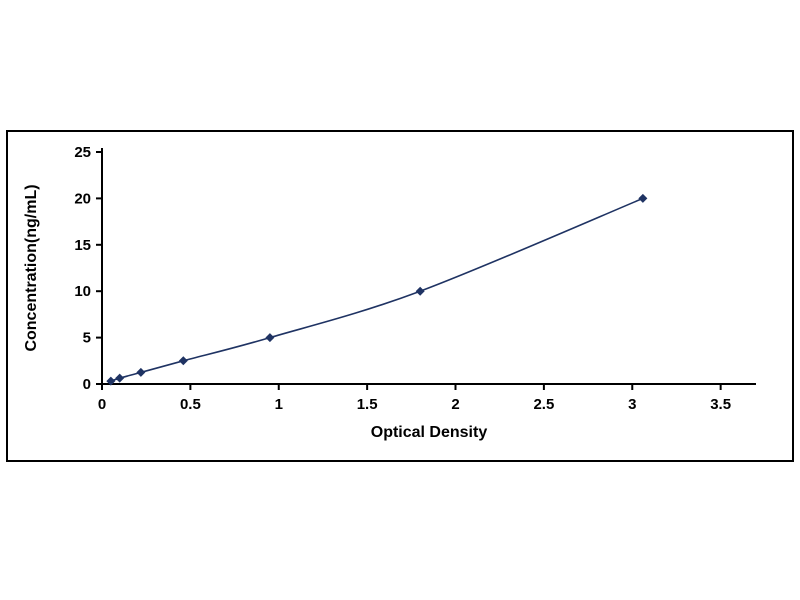  I want to click on x-tick-label: 1, so click(279, 404).